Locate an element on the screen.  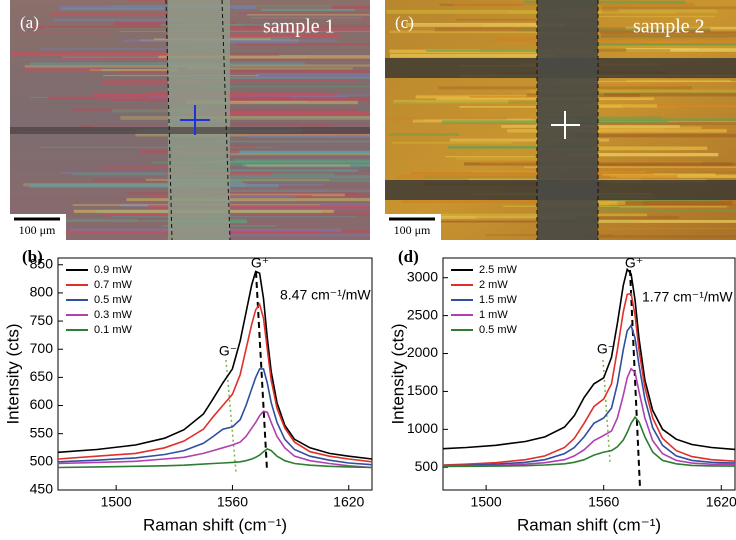
panel-label: (d) is located at coordinates (408, 256).